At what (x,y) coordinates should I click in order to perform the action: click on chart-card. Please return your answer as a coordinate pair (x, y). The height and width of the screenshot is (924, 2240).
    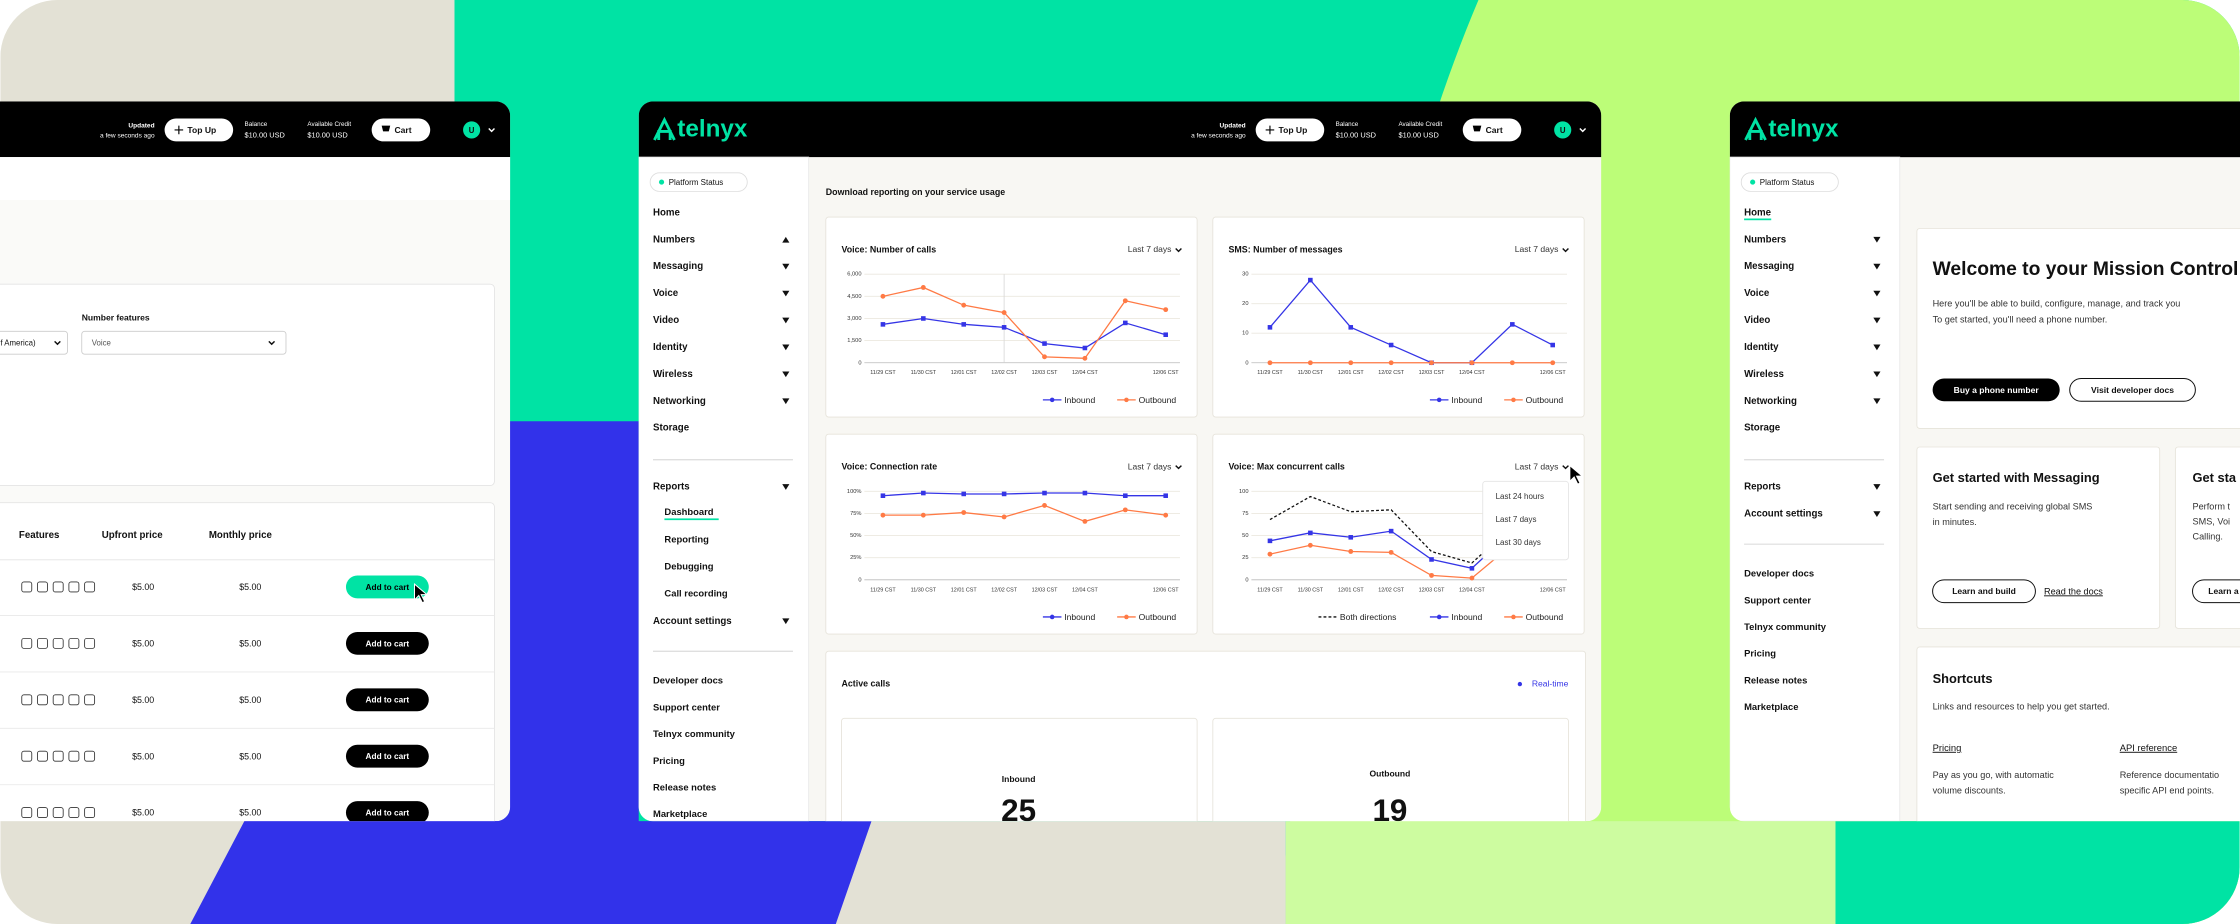
    Looking at the image, I should click on (1011, 534).